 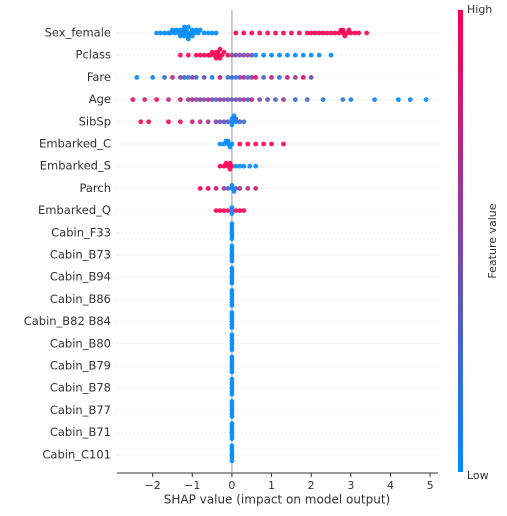 What do you see at coordinates (80, 277) in the screenshot?
I see `y-tick-label: Cabin_B94` at bounding box center [80, 277].